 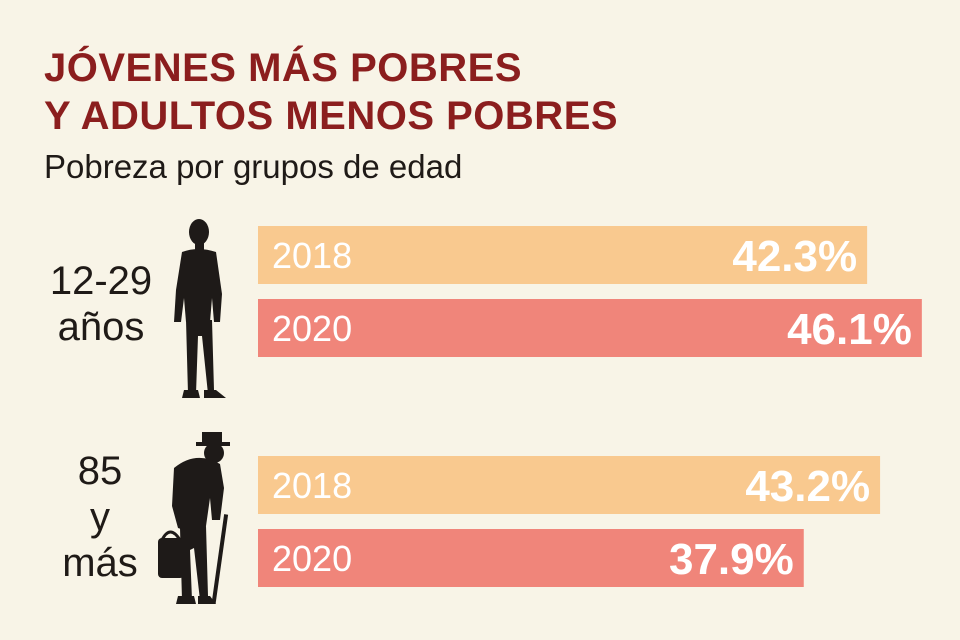 I want to click on bar-value-label: 46.1%, so click(x=849, y=329).